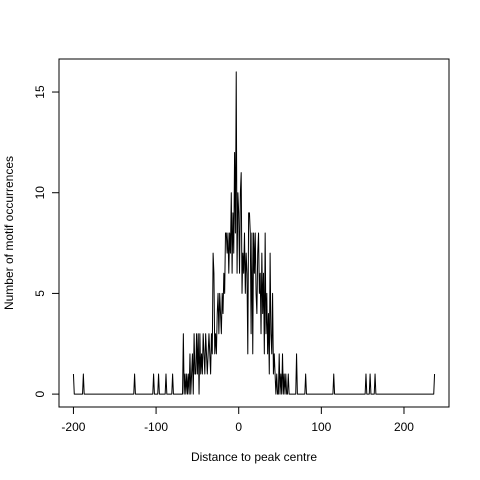 Image resolution: width=480 pixels, height=480 pixels. Describe the element at coordinates (321, 427) in the screenshot. I see `x-tick-label: 100` at that location.